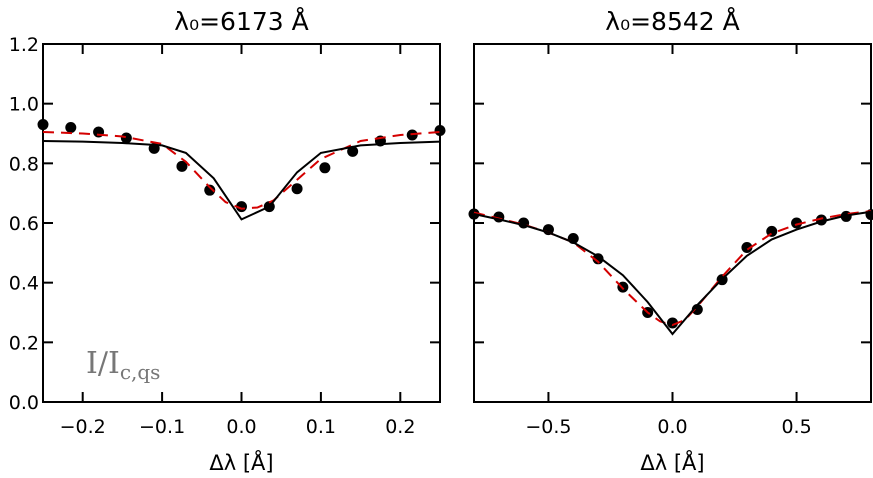  Describe the element at coordinates (672, 21) in the screenshot. I see `panel-title: λ₀=8542 Å` at that location.